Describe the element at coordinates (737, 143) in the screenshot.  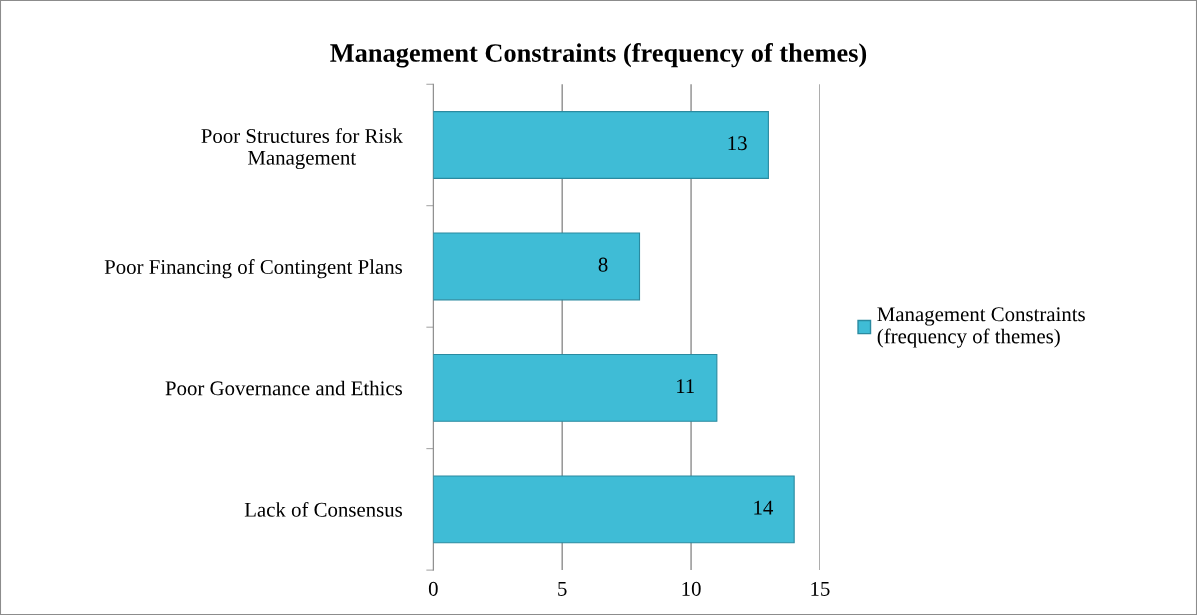
I see `data-label: 13` at that location.